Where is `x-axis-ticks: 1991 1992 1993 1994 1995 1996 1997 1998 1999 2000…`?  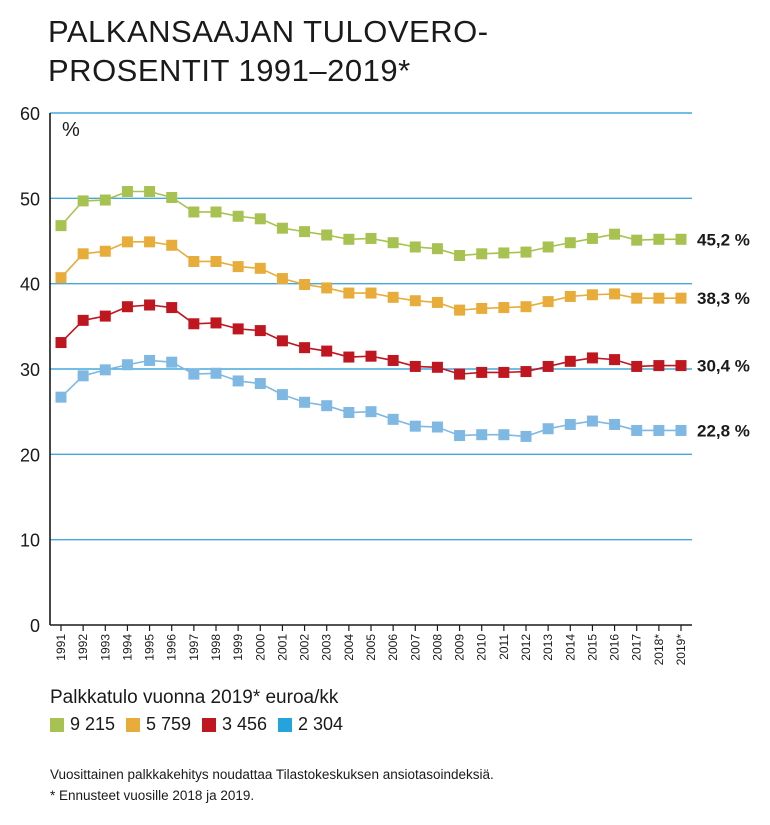 x-axis-ticks: 1991 1992 1993 1994 1995 1996 1997 1998 1999 2000… is located at coordinates (371, 645).